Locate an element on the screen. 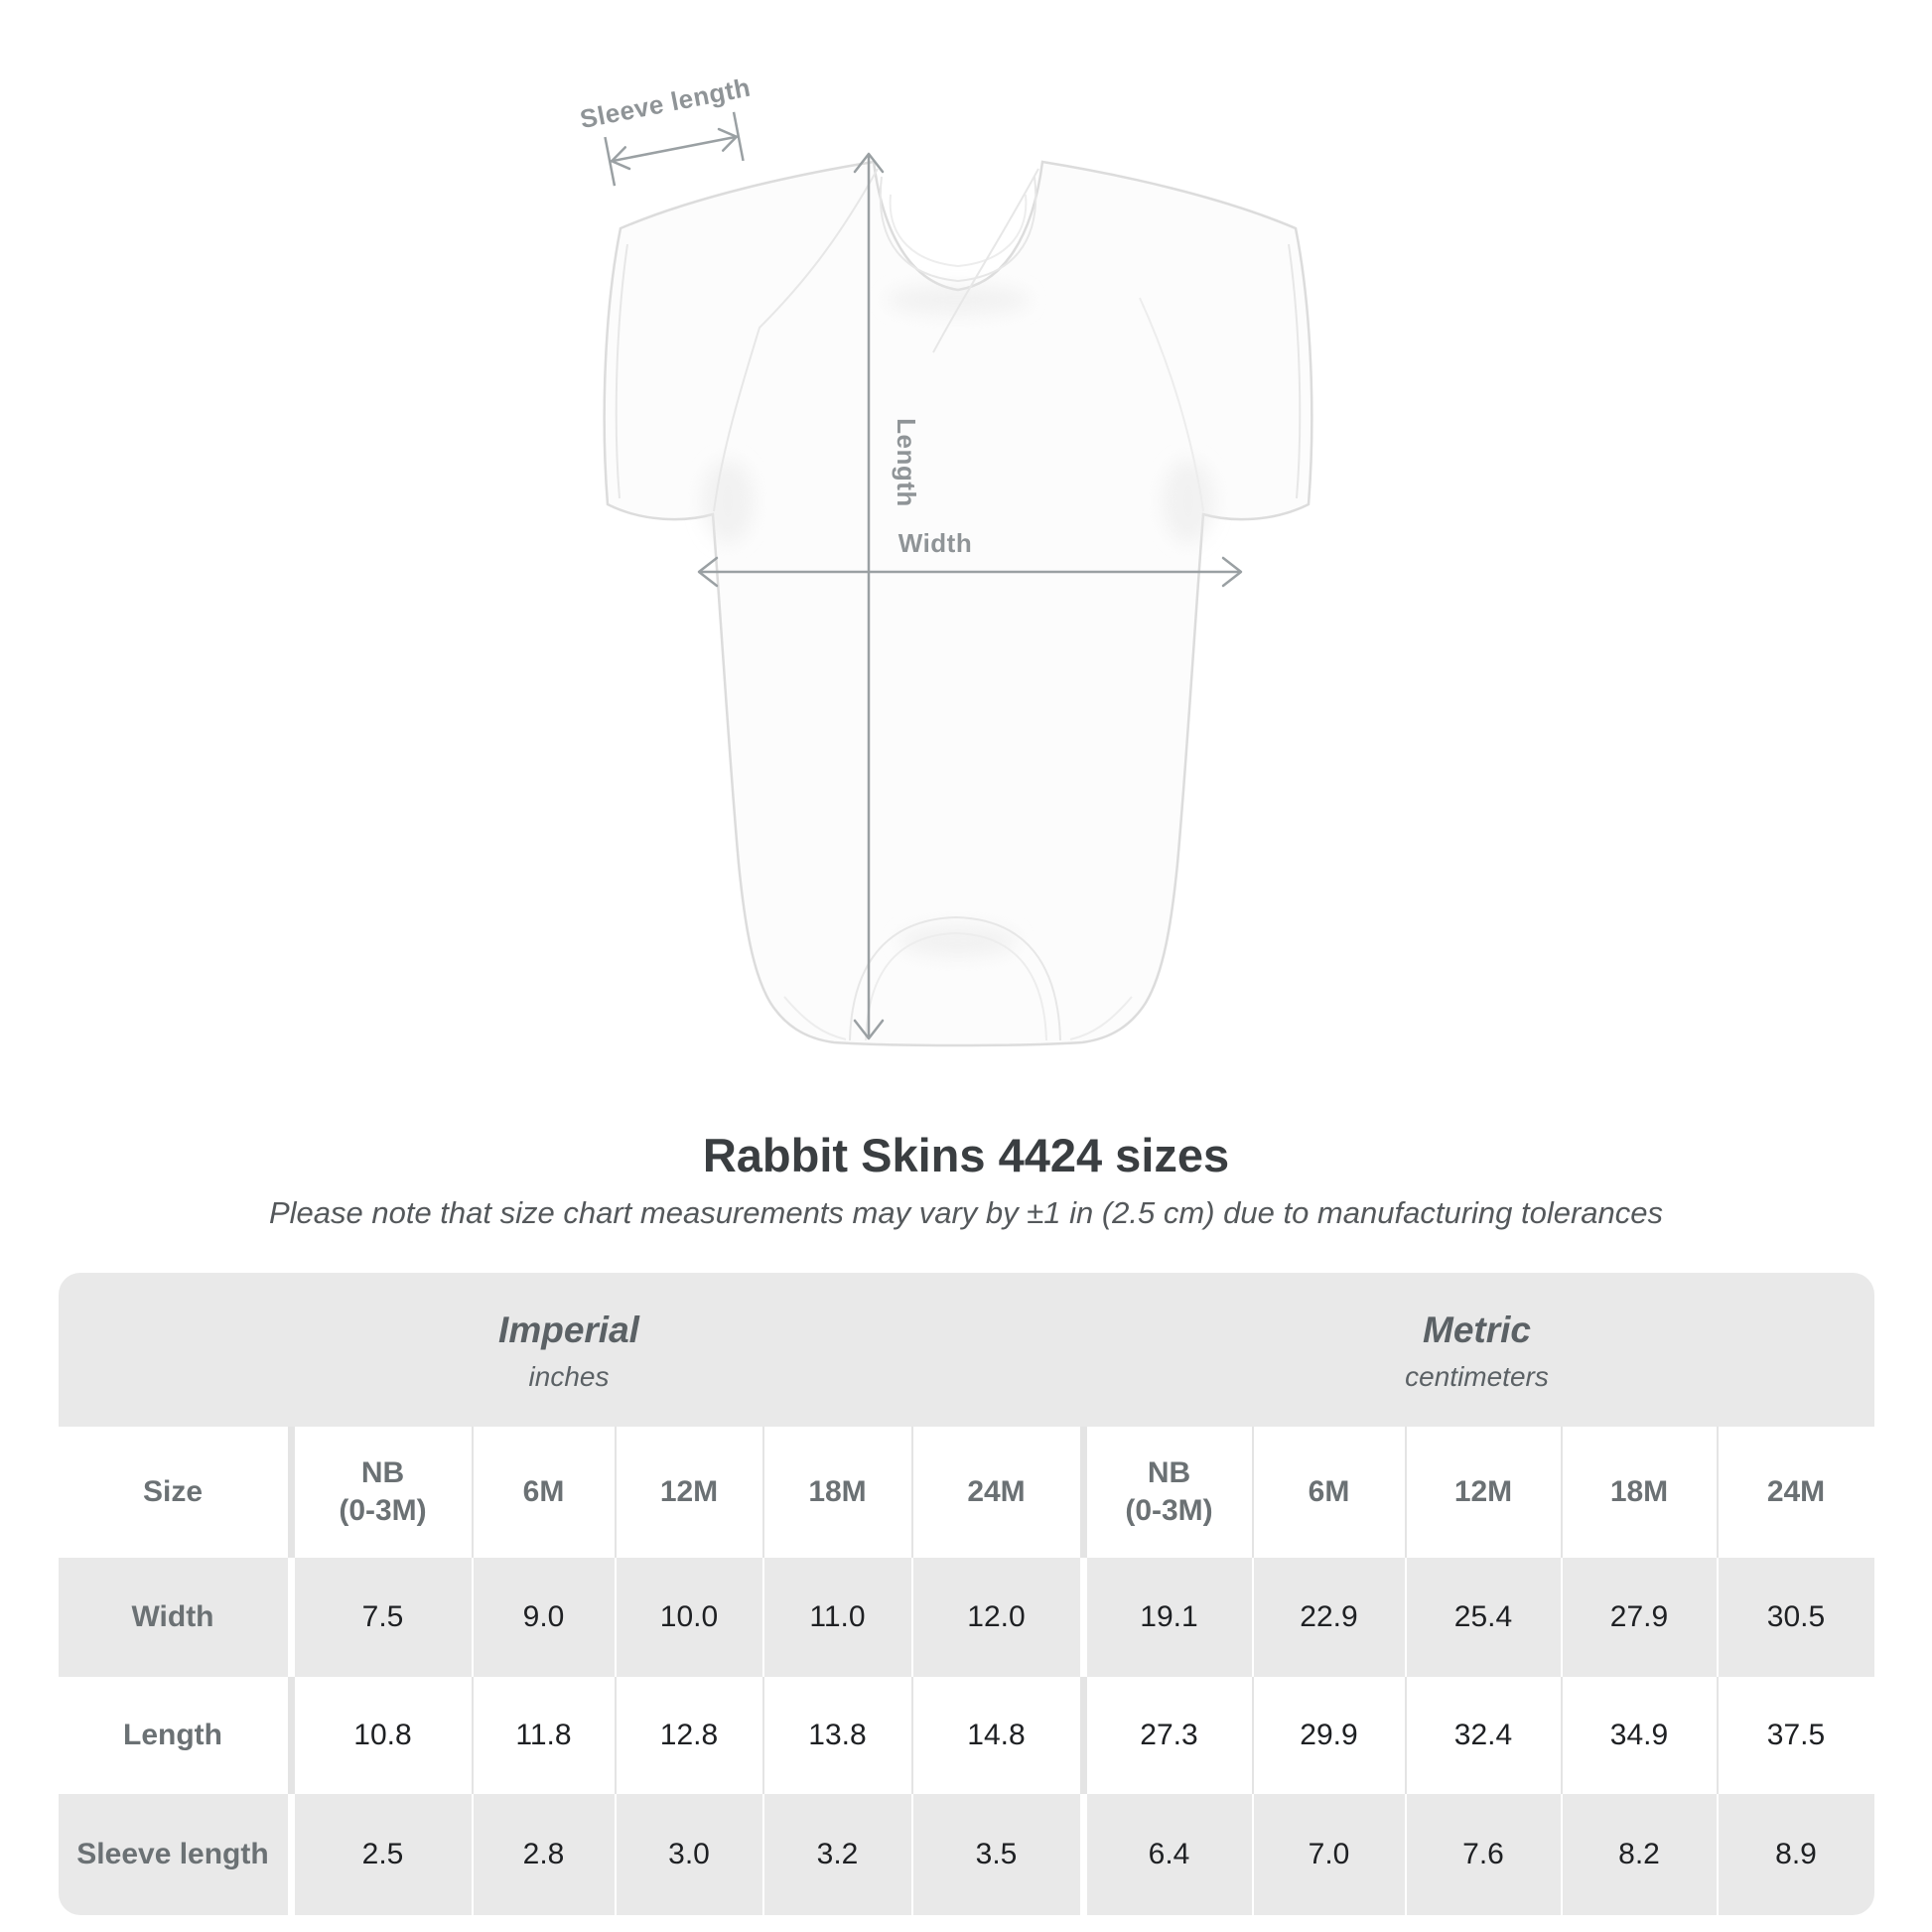 This screenshot has width=1932, height=1932. unit-band: Imperial inches Metric centimeters is located at coordinates (966, 1350).